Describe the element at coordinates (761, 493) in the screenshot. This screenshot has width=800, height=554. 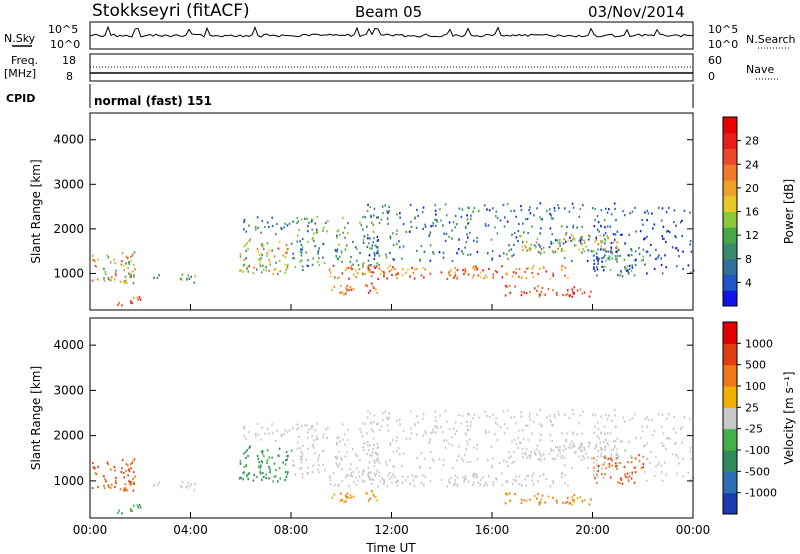
I see `colorbar-tick-label: -1000` at that location.